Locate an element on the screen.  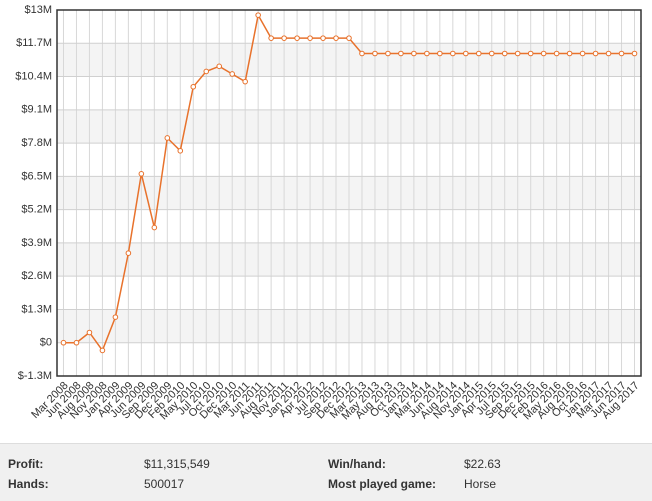
y-tick-label: $0 is located at coordinates (46, 343).